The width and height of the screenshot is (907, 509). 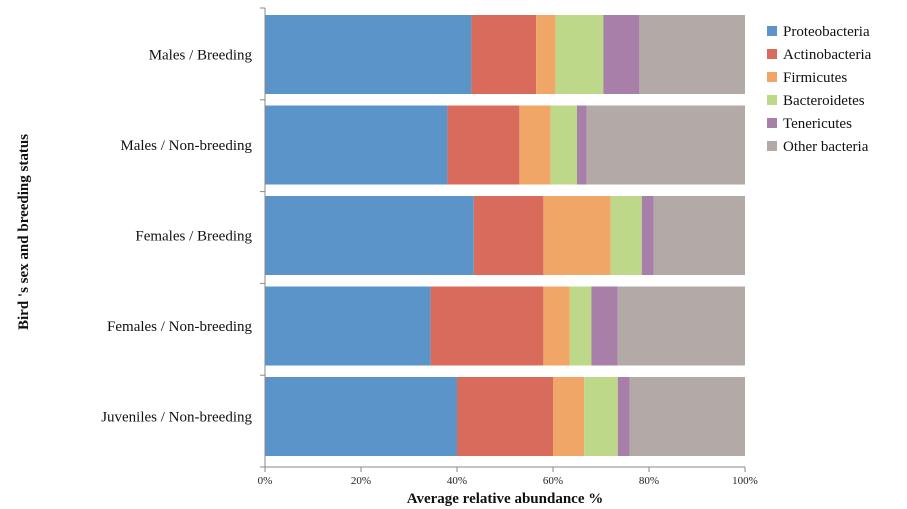 I want to click on x-tick-label: 20%, so click(x=361, y=481).